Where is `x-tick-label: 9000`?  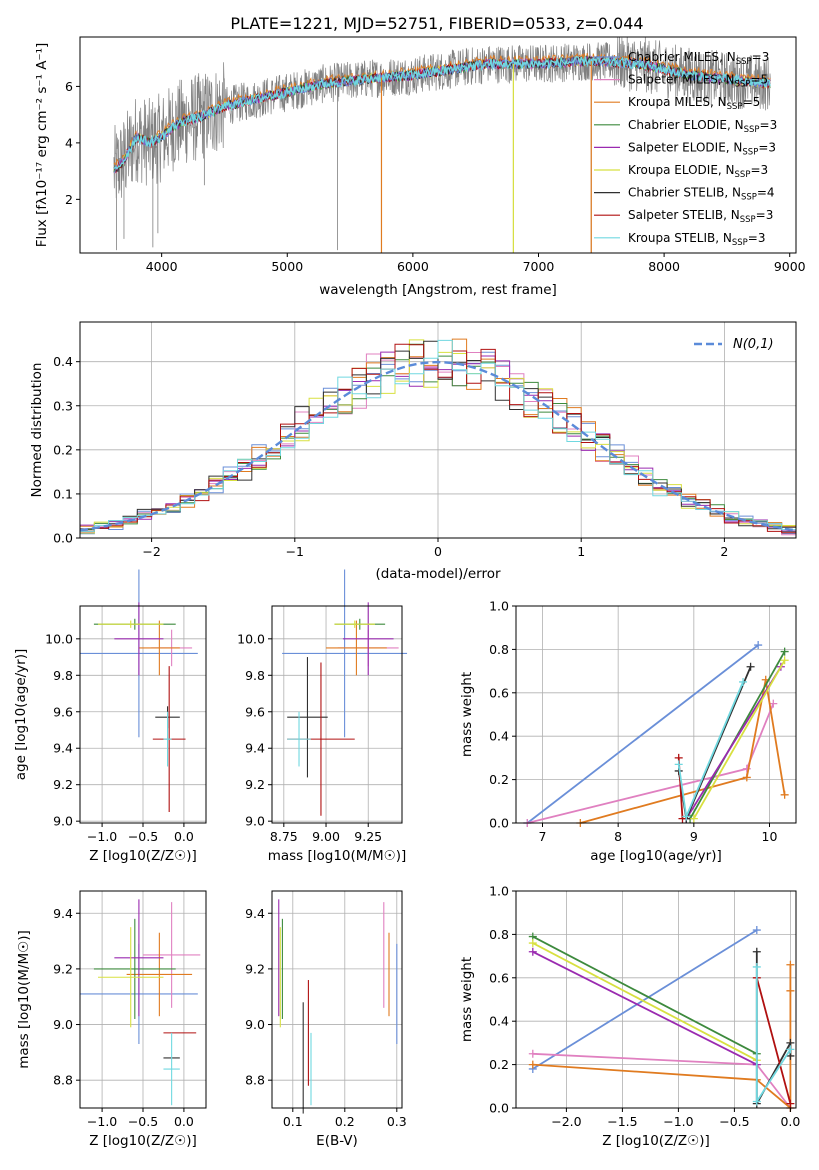
x-tick-label: 9000 is located at coordinates (790, 266).